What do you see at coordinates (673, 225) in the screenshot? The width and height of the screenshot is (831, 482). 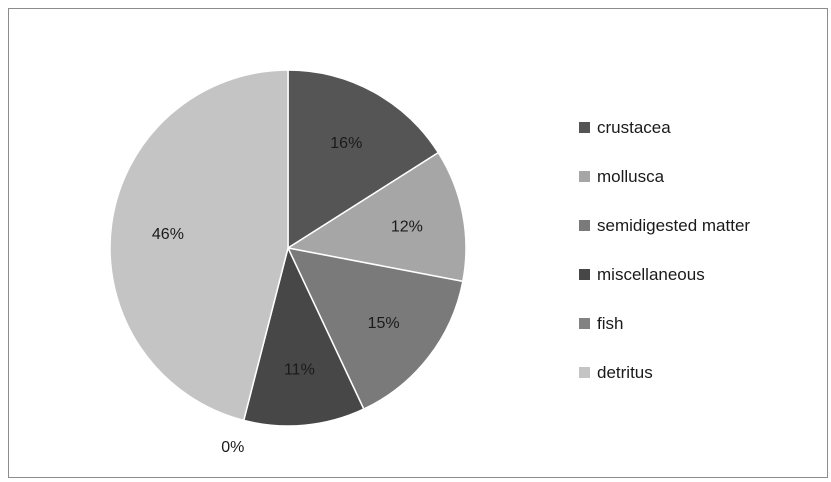 I see `legend-label-semidigested-matter: semidigested matter` at bounding box center [673, 225].